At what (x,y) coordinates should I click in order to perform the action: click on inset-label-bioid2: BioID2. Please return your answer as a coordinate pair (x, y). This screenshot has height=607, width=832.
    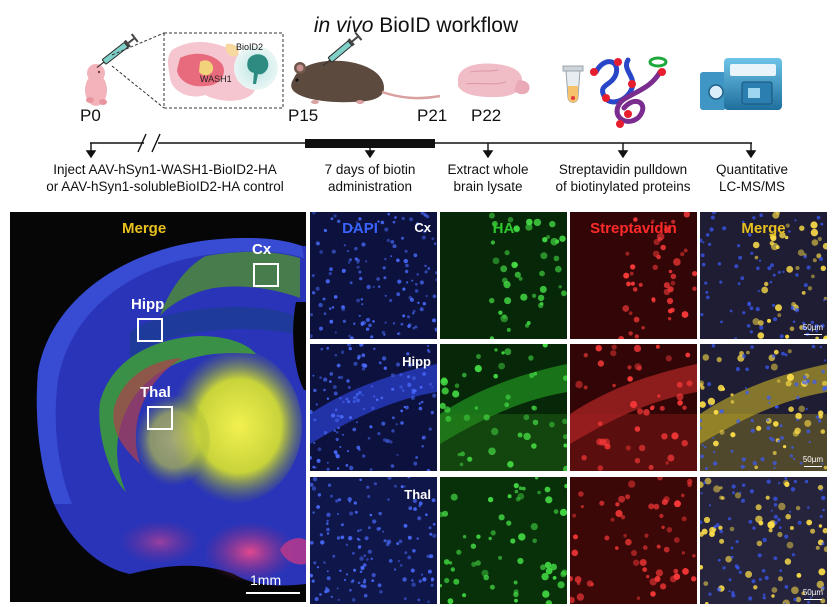
    Looking at the image, I should click on (250, 47).